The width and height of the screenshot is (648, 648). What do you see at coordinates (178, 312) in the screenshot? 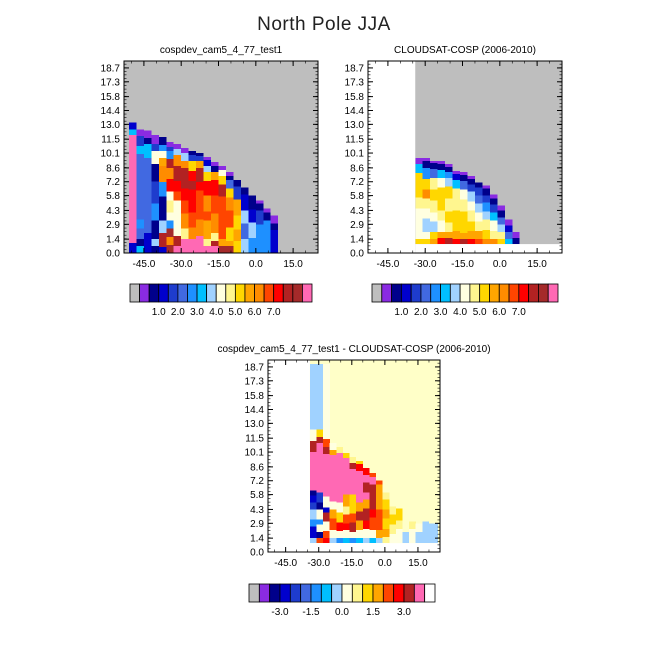
I see `colorbar-label: 2.0` at bounding box center [178, 312].